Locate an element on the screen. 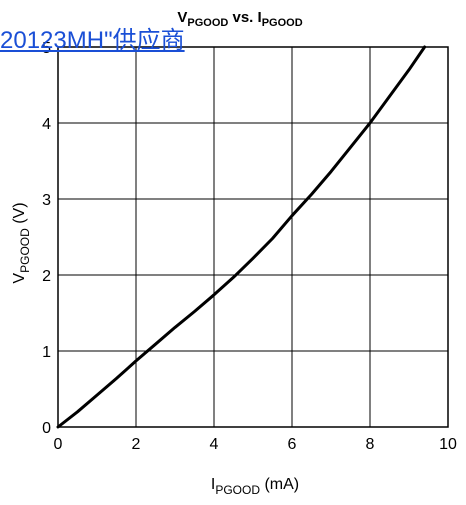 The height and width of the screenshot is (505, 466). y-tick-label: 1 is located at coordinates (46, 352).